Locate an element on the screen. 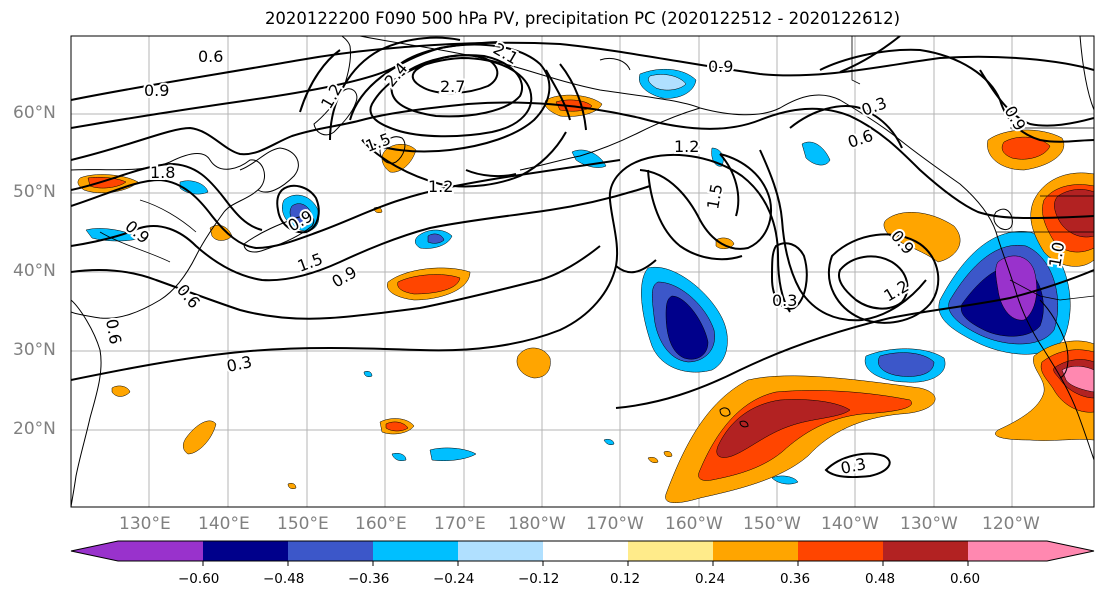 This screenshot has height=601, width=1105. colorbar-tick-label: −0.12 is located at coordinates (539, 579).